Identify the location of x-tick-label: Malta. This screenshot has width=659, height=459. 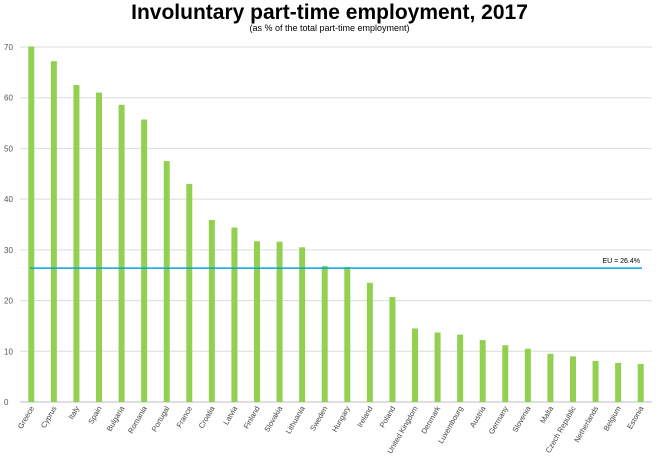
(546, 414).